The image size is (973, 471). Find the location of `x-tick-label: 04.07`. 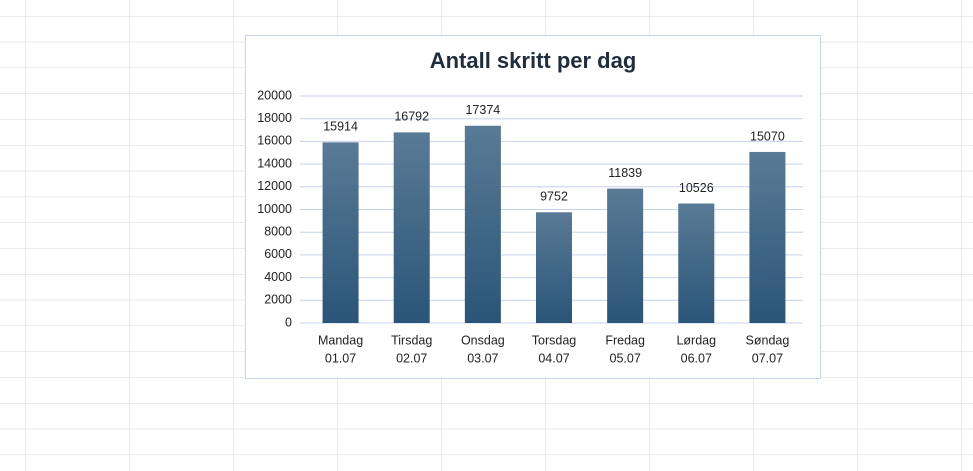

x-tick-label: 04.07 is located at coordinates (553, 358).